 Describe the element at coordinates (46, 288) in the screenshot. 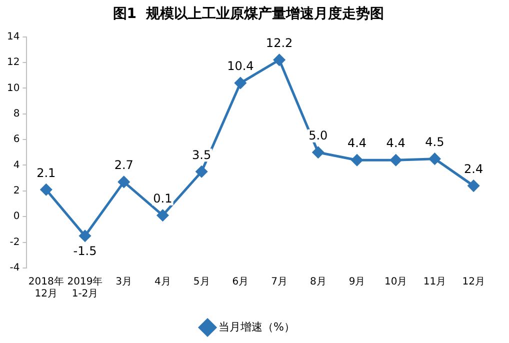

I see `x-tick-label: 2018年 12月` at that location.